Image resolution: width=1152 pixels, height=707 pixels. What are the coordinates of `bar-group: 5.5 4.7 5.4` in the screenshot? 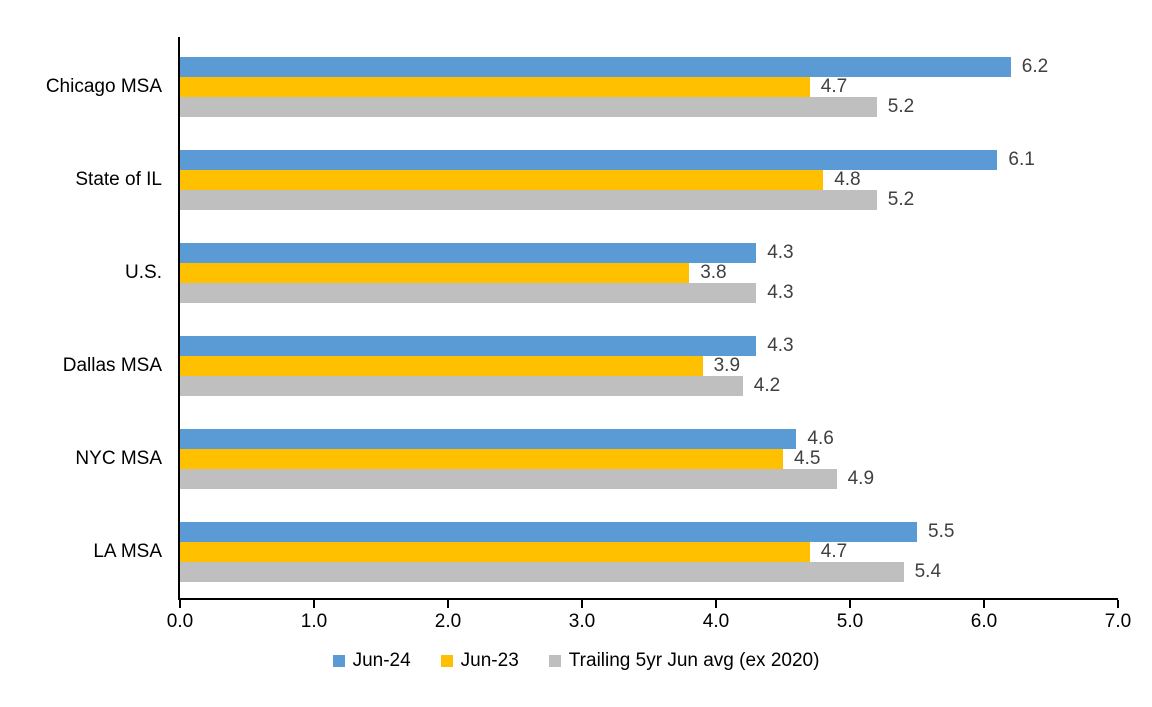 It's located at (649, 551).